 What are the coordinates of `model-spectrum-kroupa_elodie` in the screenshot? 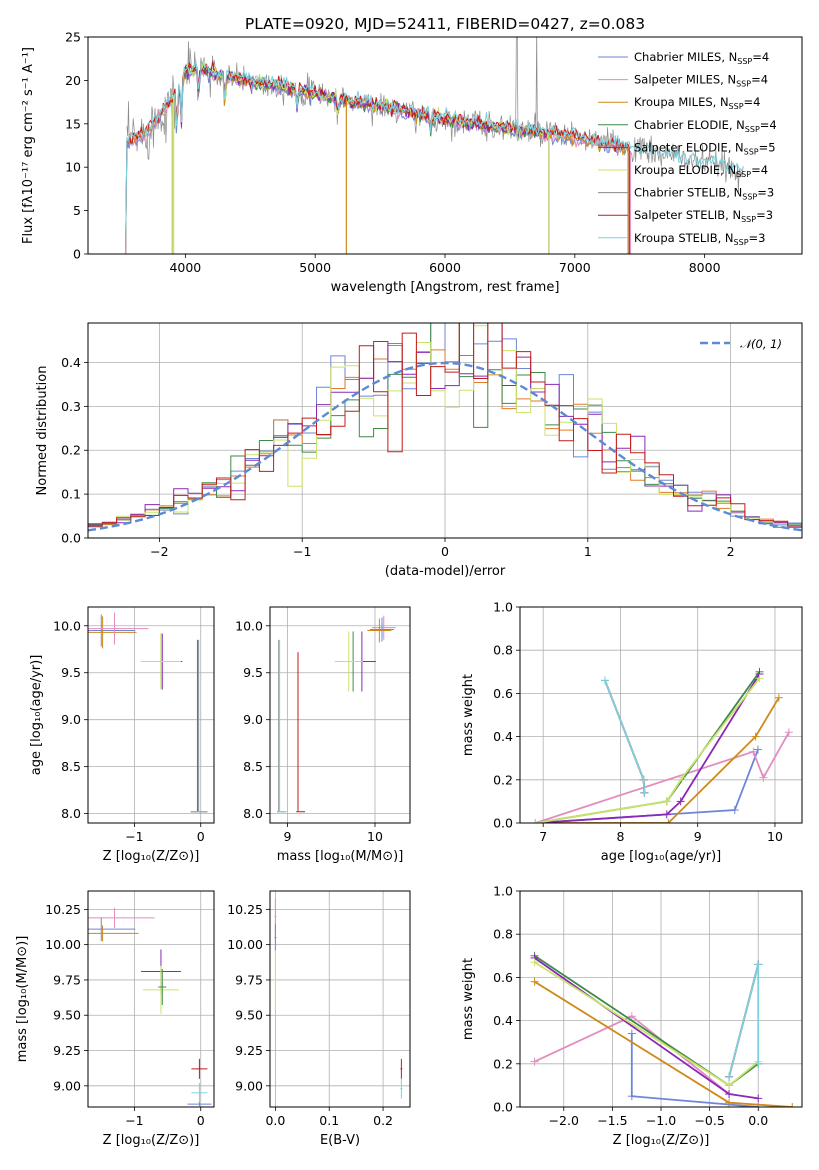 It's located at (360, 157).